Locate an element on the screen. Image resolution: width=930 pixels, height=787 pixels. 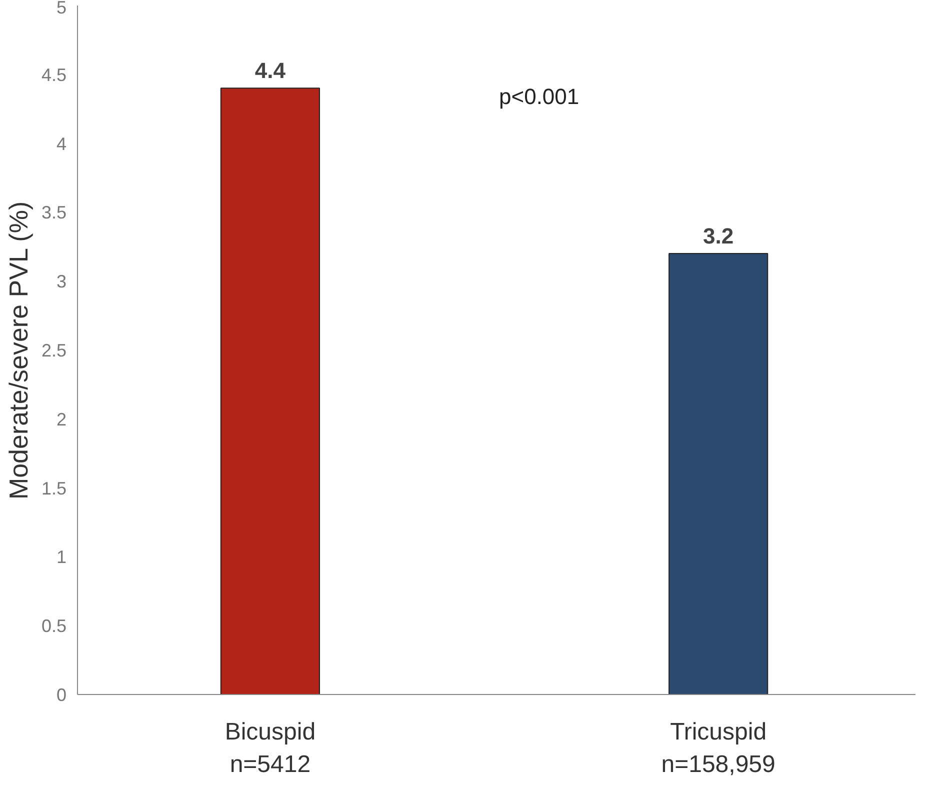
y-tick-label: 1 is located at coordinates (61, 557).